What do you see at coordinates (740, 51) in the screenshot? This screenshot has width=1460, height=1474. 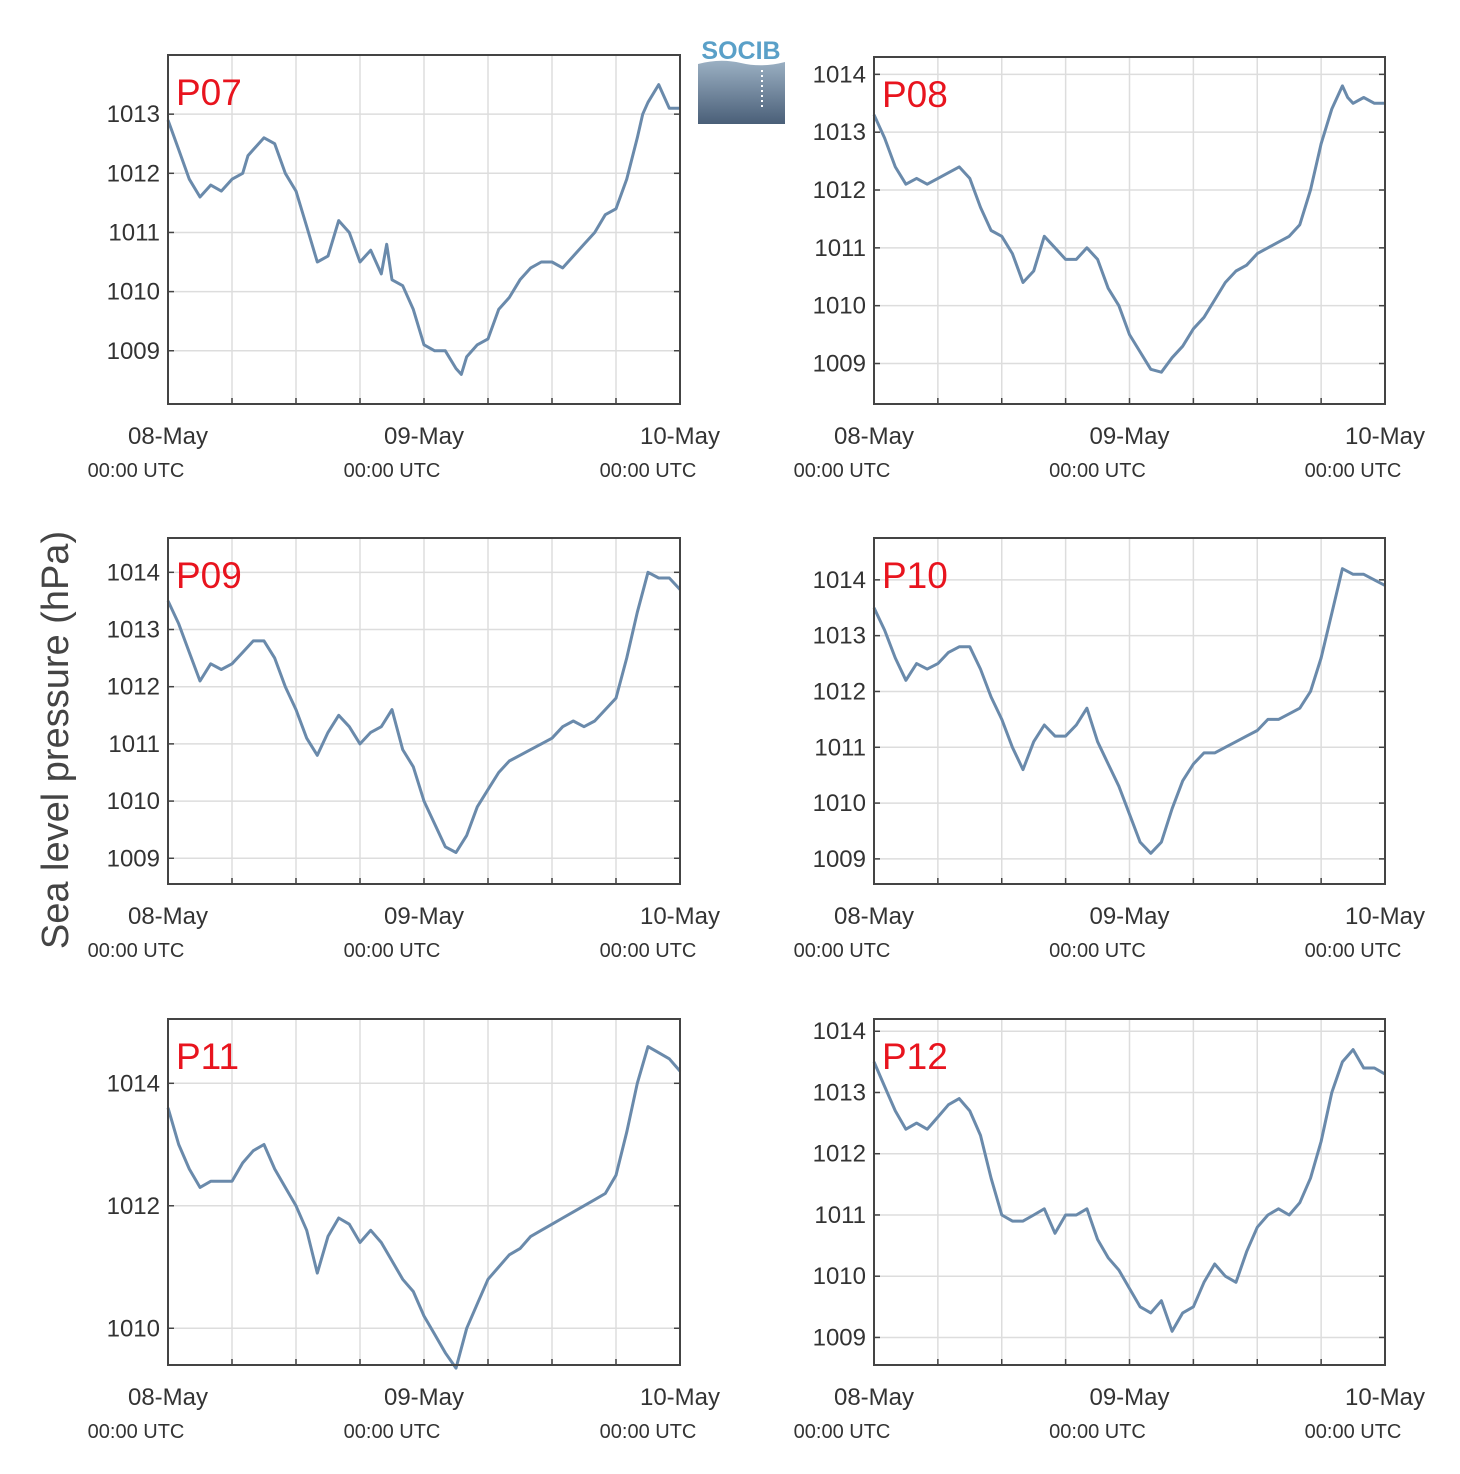 I see `logo-text: SOCIB` at bounding box center [740, 51].